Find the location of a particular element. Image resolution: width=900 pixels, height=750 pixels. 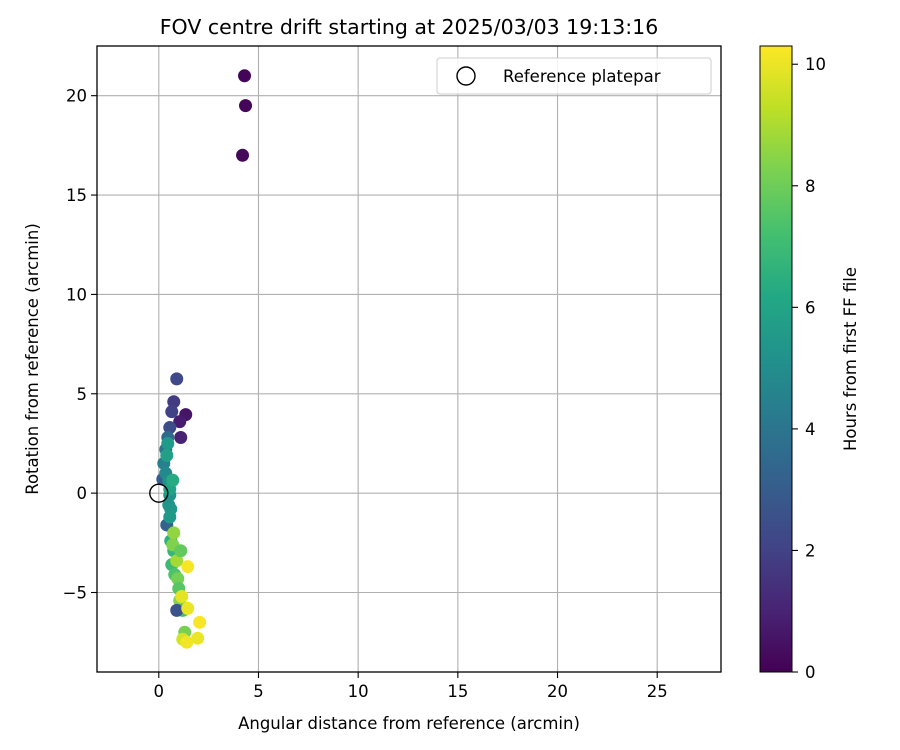

colorbar-label: Hours from first FF file is located at coordinates (850, 359).